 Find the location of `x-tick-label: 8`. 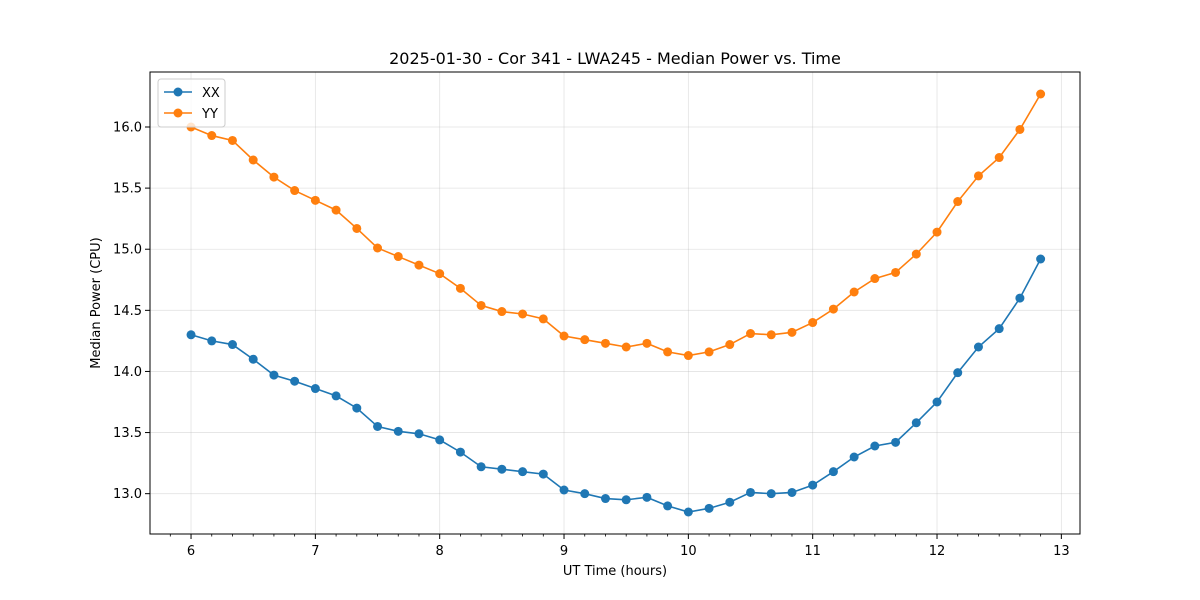

x-tick-label: 8 is located at coordinates (440, 551).